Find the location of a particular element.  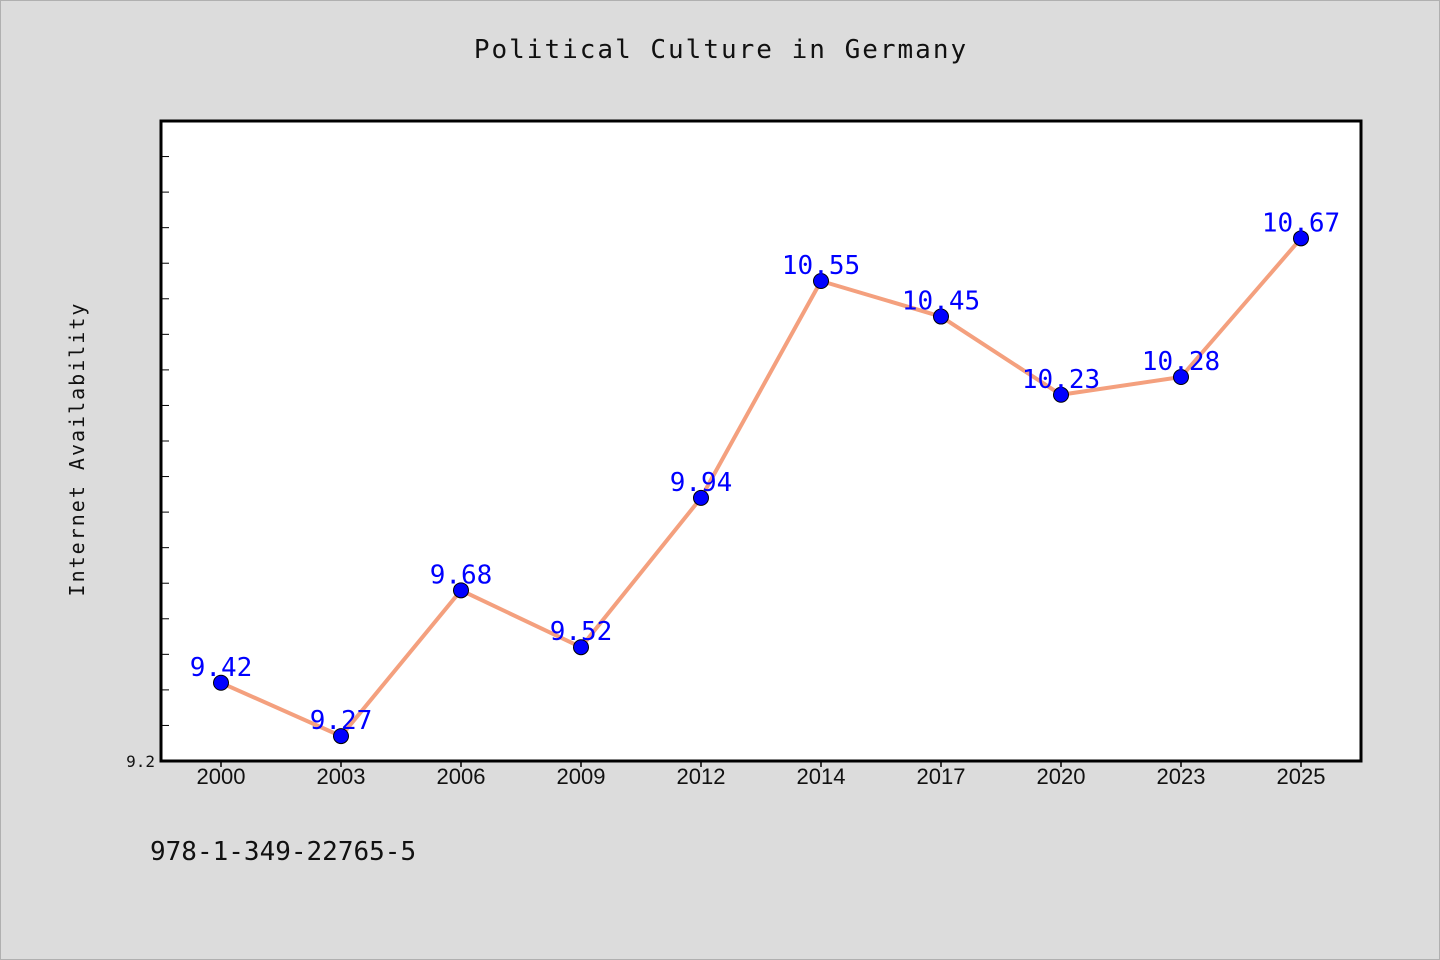

x-tick-label: 2014 is located at coordinates (821, 776).